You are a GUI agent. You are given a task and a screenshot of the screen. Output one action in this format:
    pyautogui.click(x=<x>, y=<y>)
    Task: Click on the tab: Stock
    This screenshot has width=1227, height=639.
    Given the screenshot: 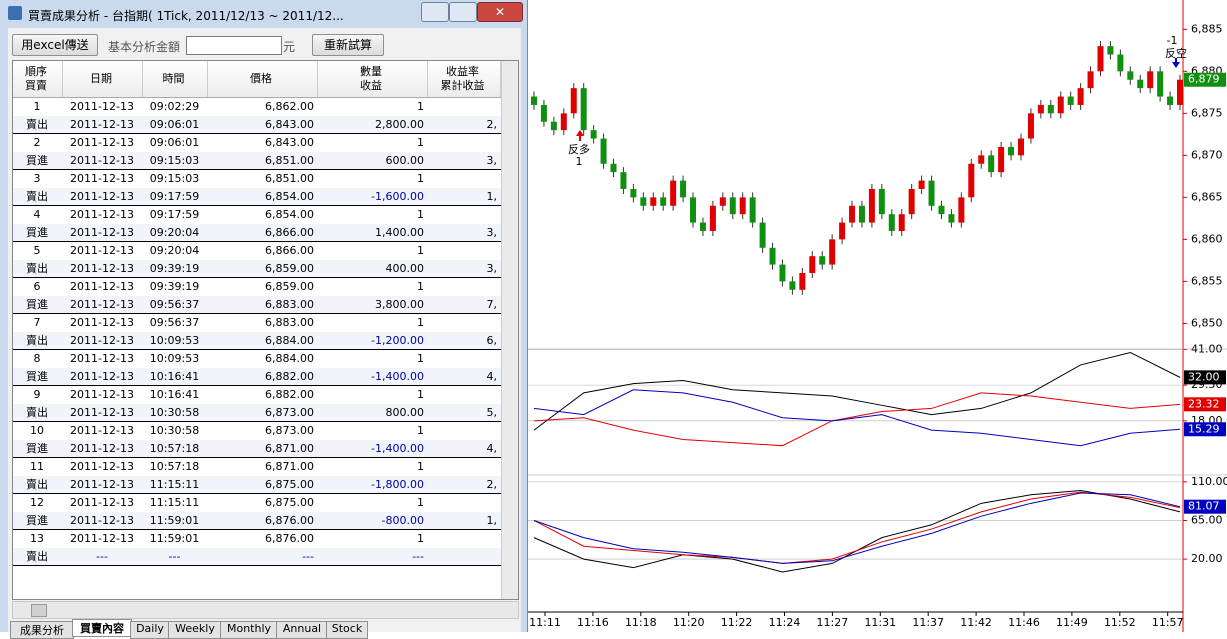 What is the action you would take?
    pyautogui.click(x=347, y=630)
    